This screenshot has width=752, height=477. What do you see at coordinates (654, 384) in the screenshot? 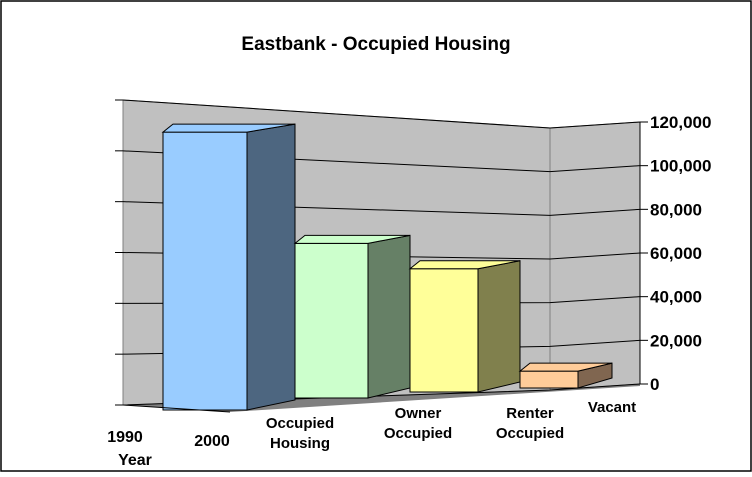
I see `y-tick-label: 0` at bounding box center [654, 384].